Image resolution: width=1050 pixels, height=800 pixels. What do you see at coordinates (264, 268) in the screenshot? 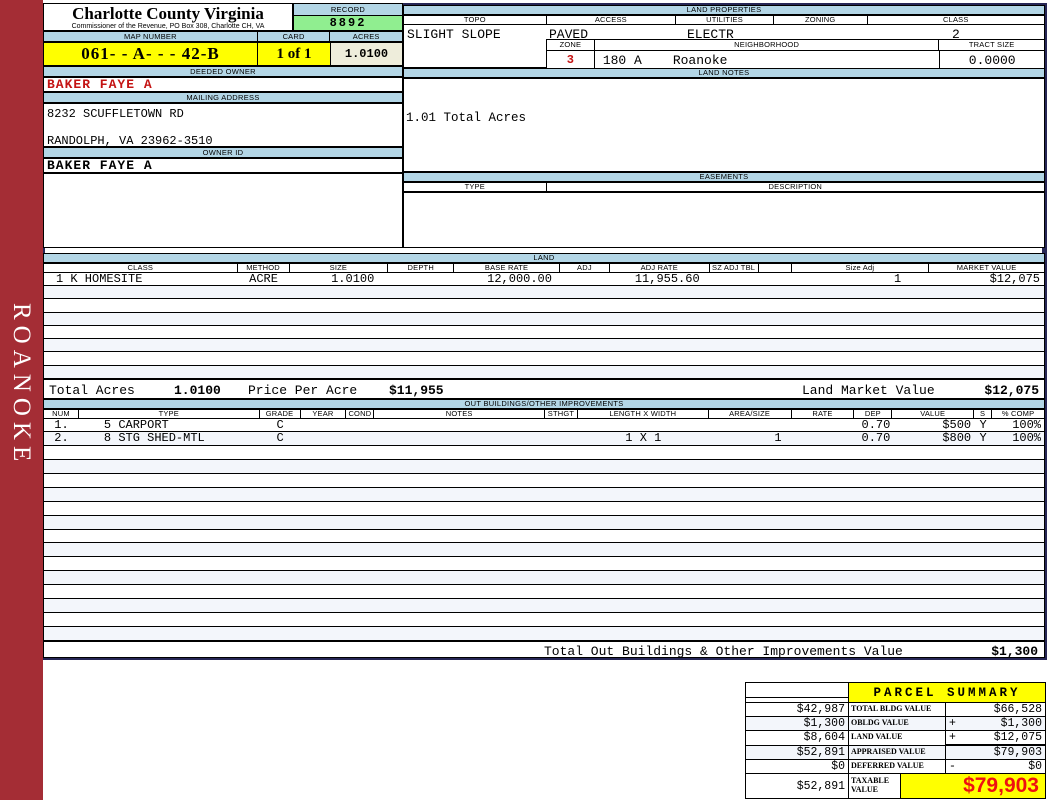
I see `land-hdr-method: METHOD` at bounding box center [264, 268].